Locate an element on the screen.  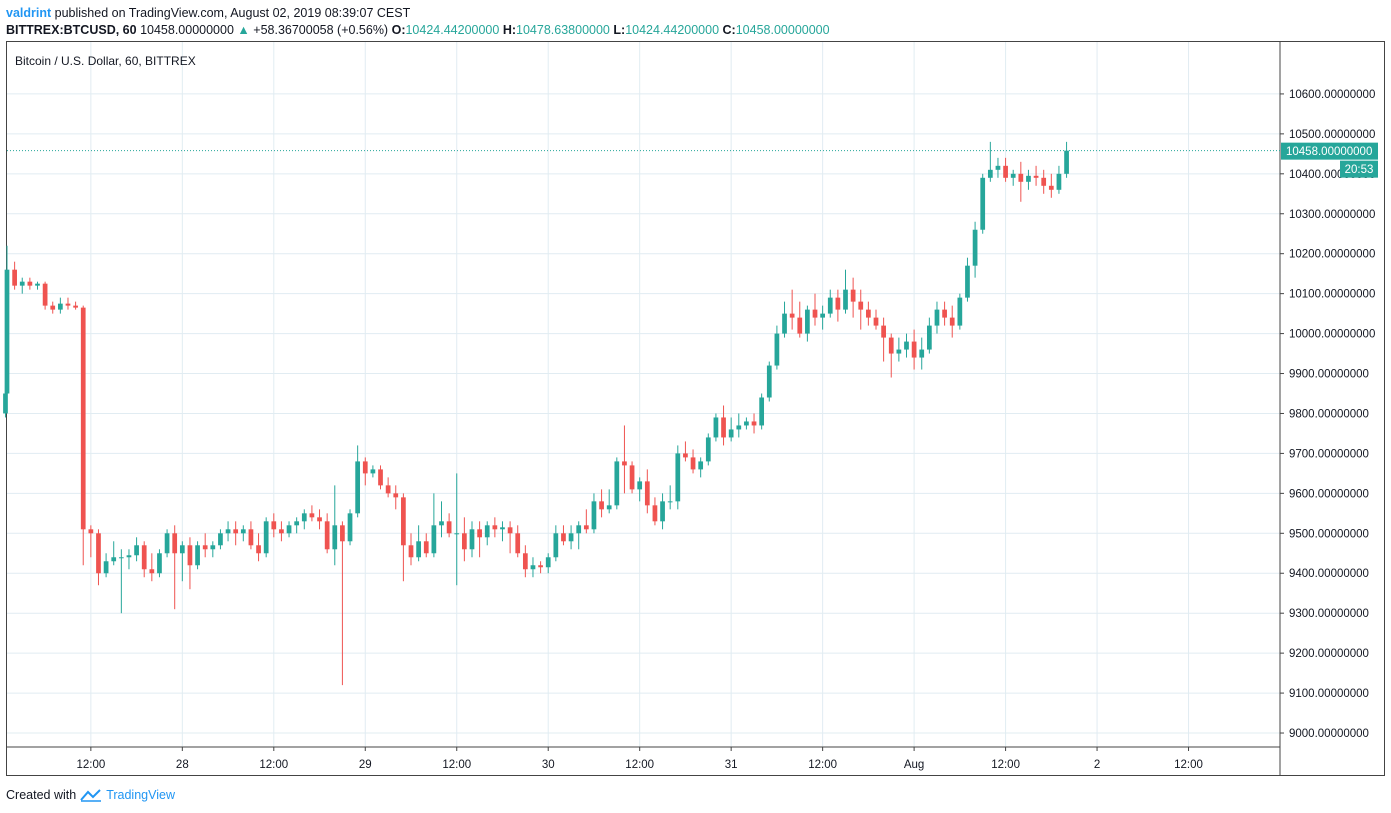
high-value: 10478.63800000 is located at coordinates (563, 30).